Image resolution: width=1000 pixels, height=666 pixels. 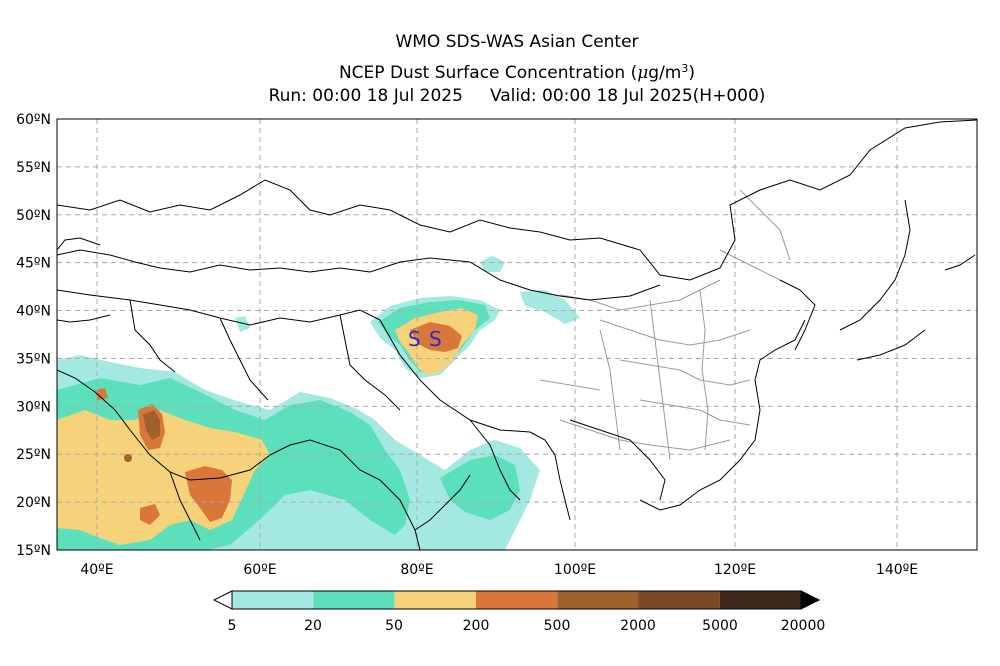 I want to click on lat-label: 60ºN, so click(x=33, y=120).